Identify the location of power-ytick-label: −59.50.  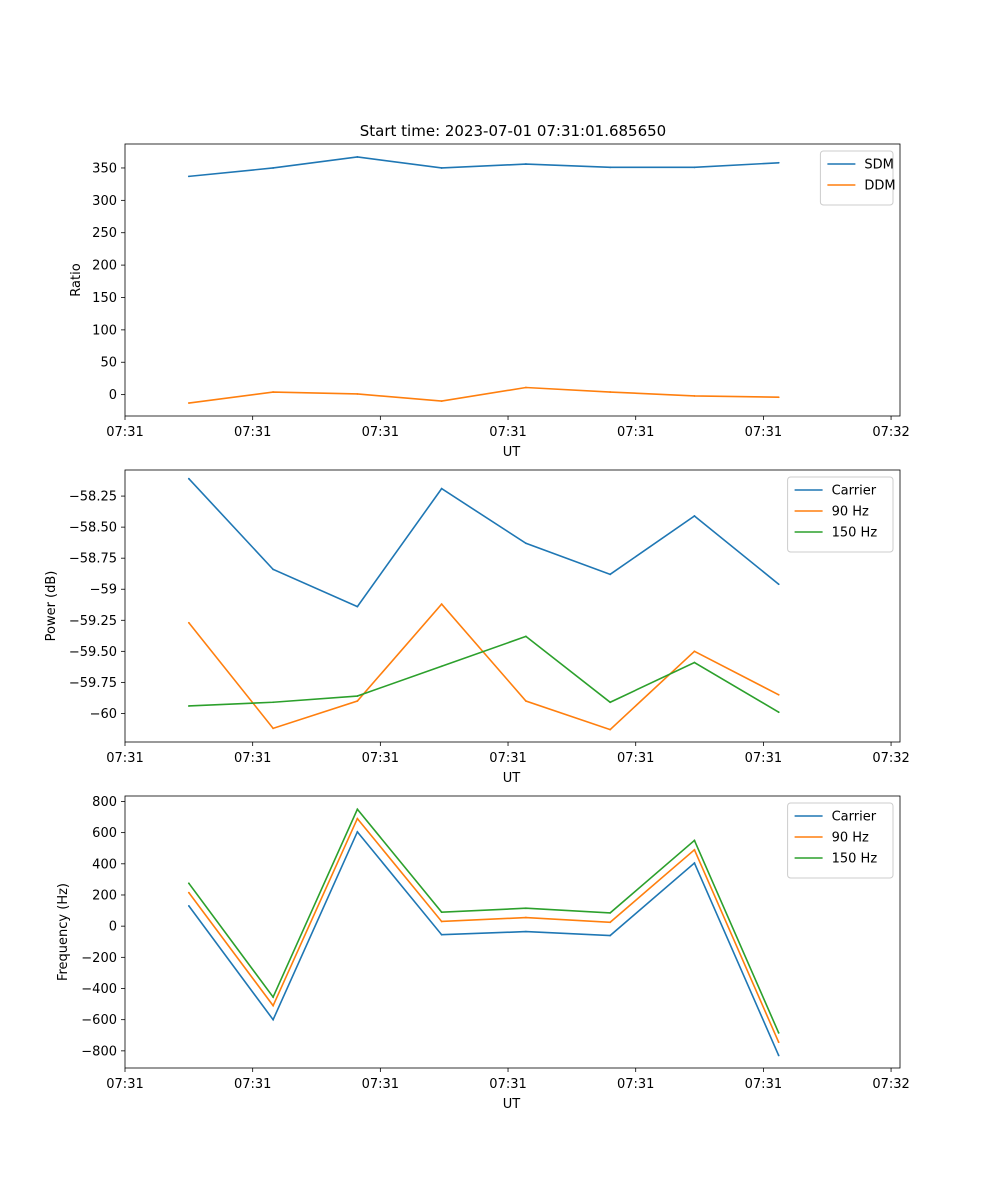
(93, 652).